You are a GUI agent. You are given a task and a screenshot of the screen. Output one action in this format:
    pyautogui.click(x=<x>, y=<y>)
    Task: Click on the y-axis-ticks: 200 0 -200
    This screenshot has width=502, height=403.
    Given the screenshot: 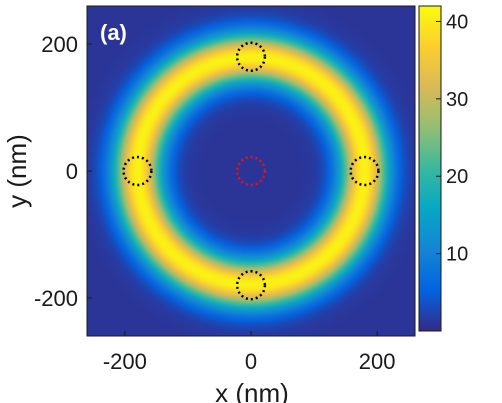 What is the action you would take?
    pyautogui.click(x=63, y=171)
    